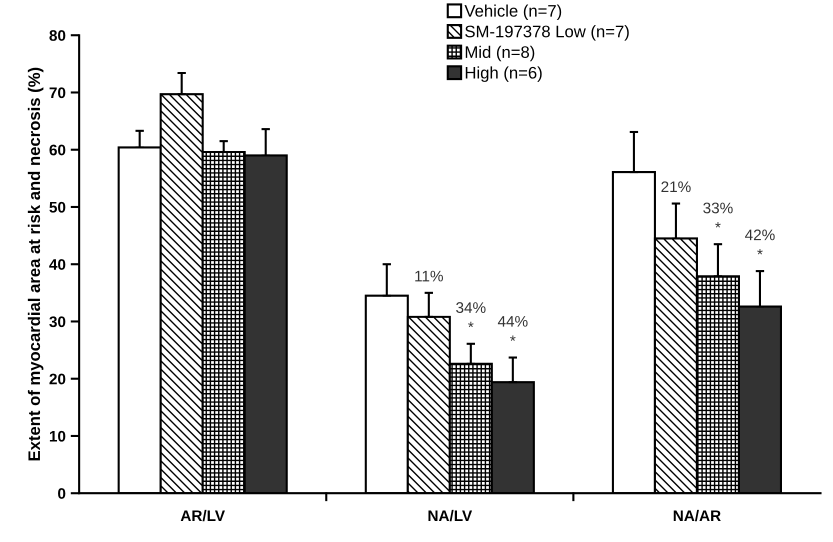  Describe the element at coordinates (57, 264) in the screenshot. I see `y-tick-label: 40` at that location.